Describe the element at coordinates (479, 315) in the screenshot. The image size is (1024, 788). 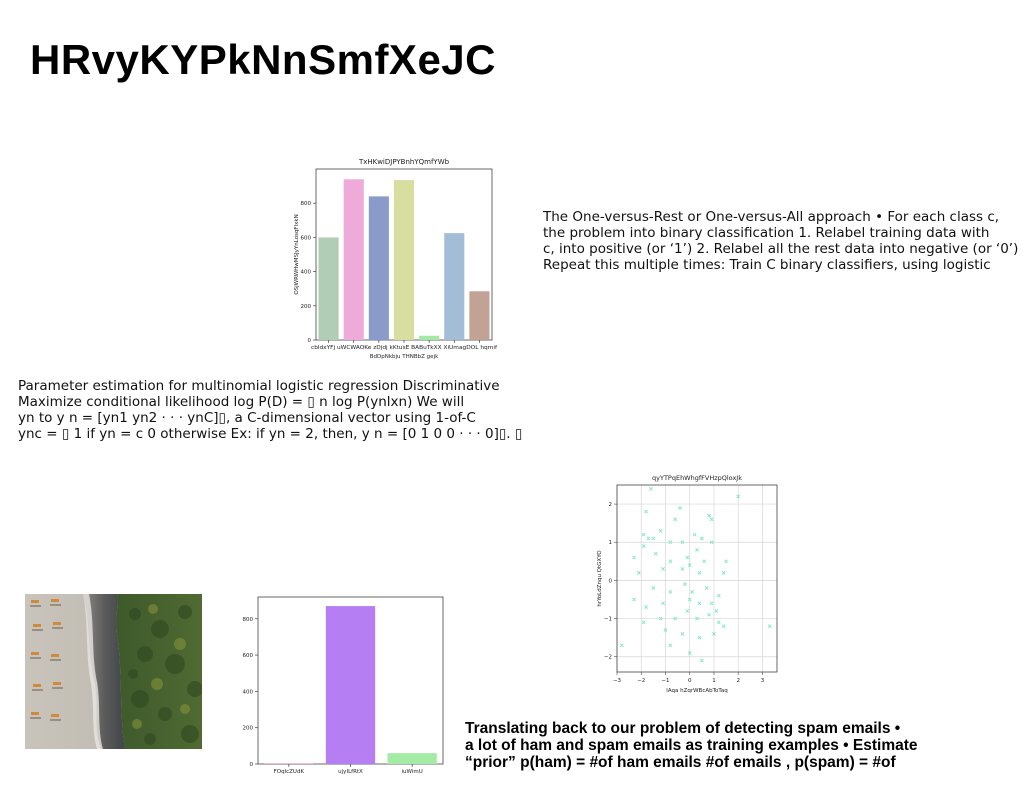
I see `bar-hqmif` at that location.